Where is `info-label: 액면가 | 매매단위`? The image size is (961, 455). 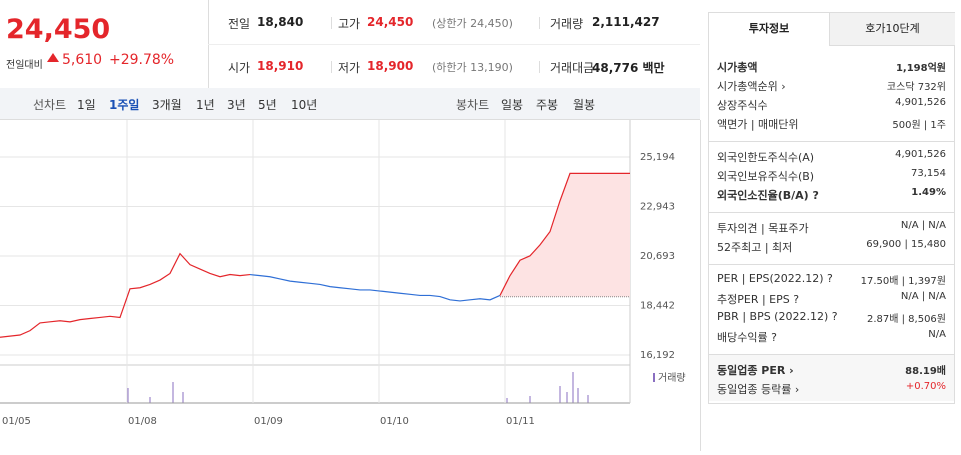 info-label: 액면가 | 매매단위 is located at coordinates (758, 124).